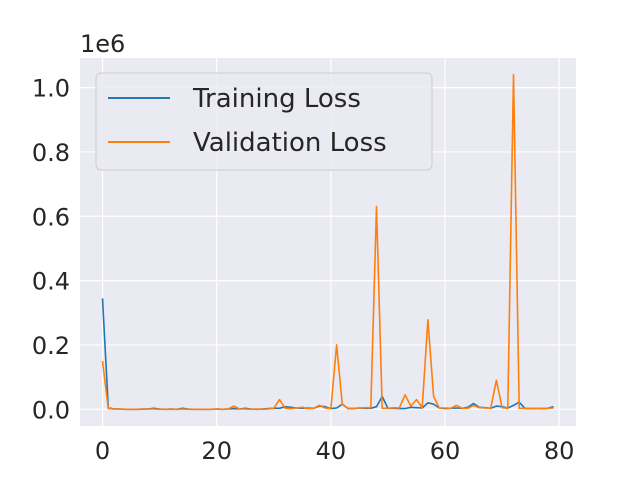 Image resolution: width=640 pixels, height=480 pixels. What do you see at coordinates (51, 89) in the screenshot?
I see `y-tick-label: 1.0` at bounding box center [51, 89].